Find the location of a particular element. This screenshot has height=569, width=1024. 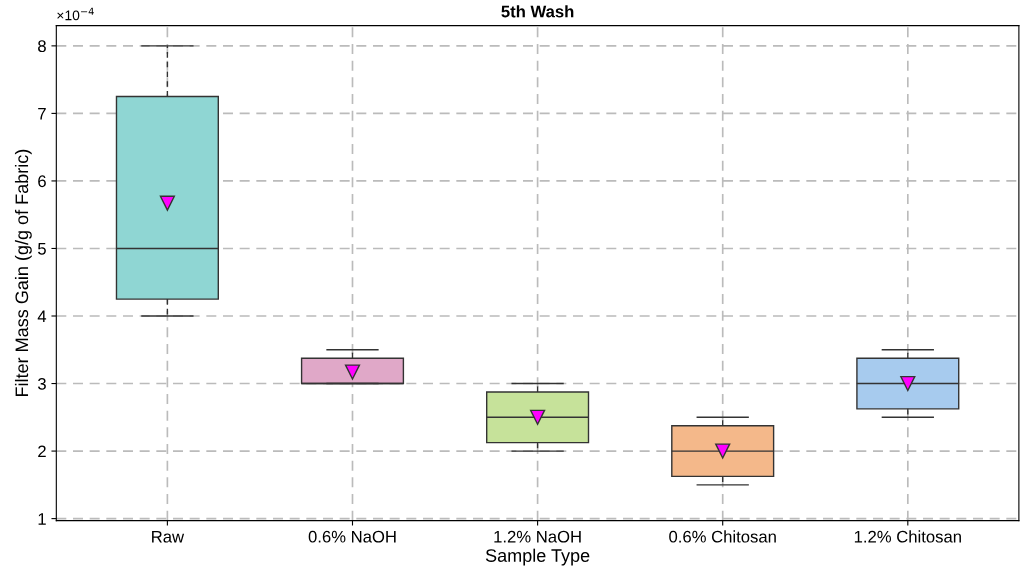

x-tick-label: Raw is located at coordinates (168, 536).